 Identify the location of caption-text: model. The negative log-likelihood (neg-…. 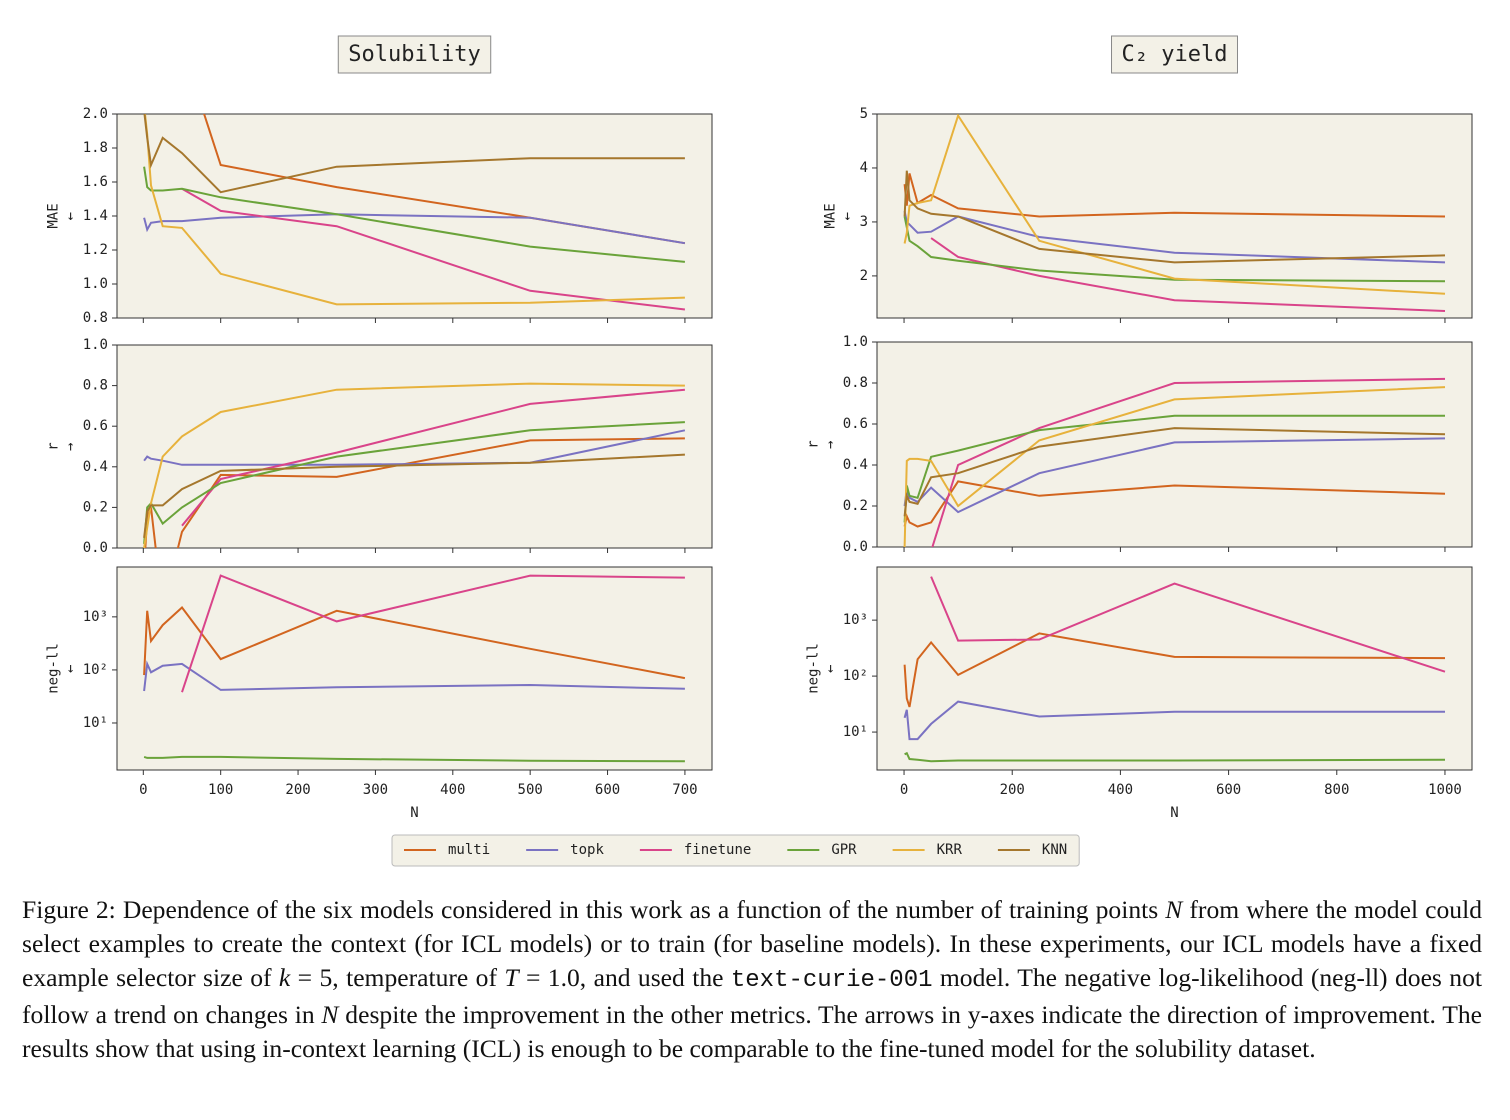
(752, 996).